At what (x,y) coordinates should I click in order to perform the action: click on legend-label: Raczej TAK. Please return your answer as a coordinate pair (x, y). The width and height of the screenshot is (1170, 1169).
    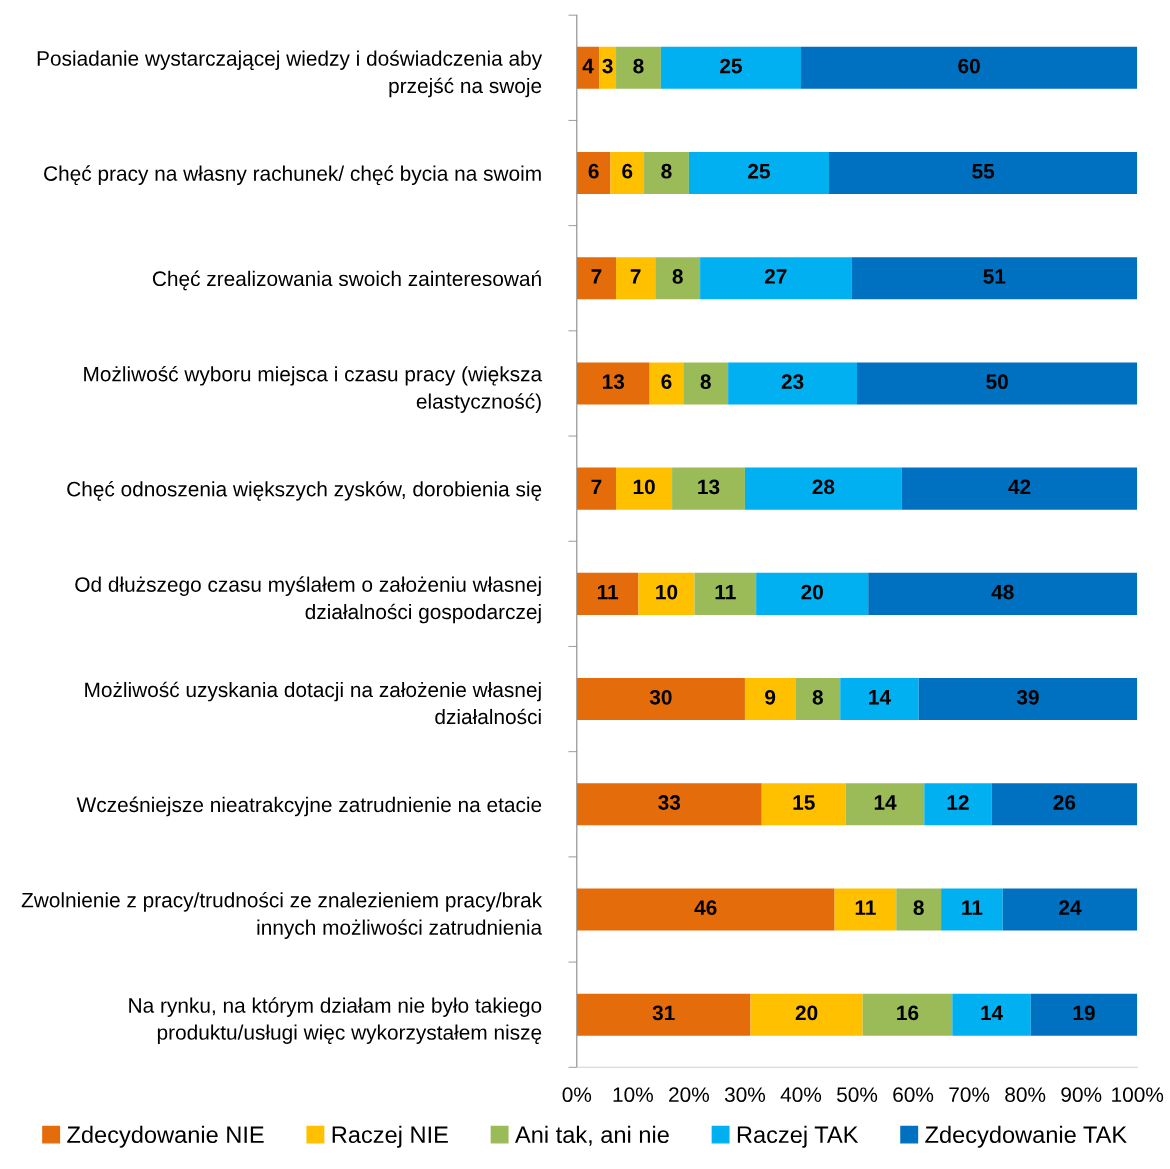
    Looking at the image, I should click on (798, 1136).